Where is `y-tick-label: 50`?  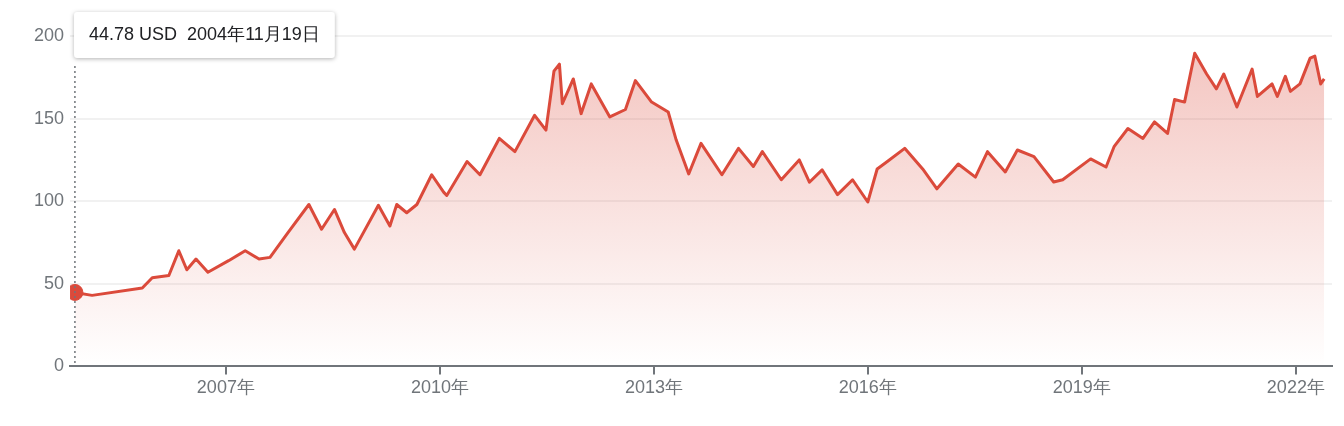
y-tick-label: 50 is located at coordinates (54, 282).